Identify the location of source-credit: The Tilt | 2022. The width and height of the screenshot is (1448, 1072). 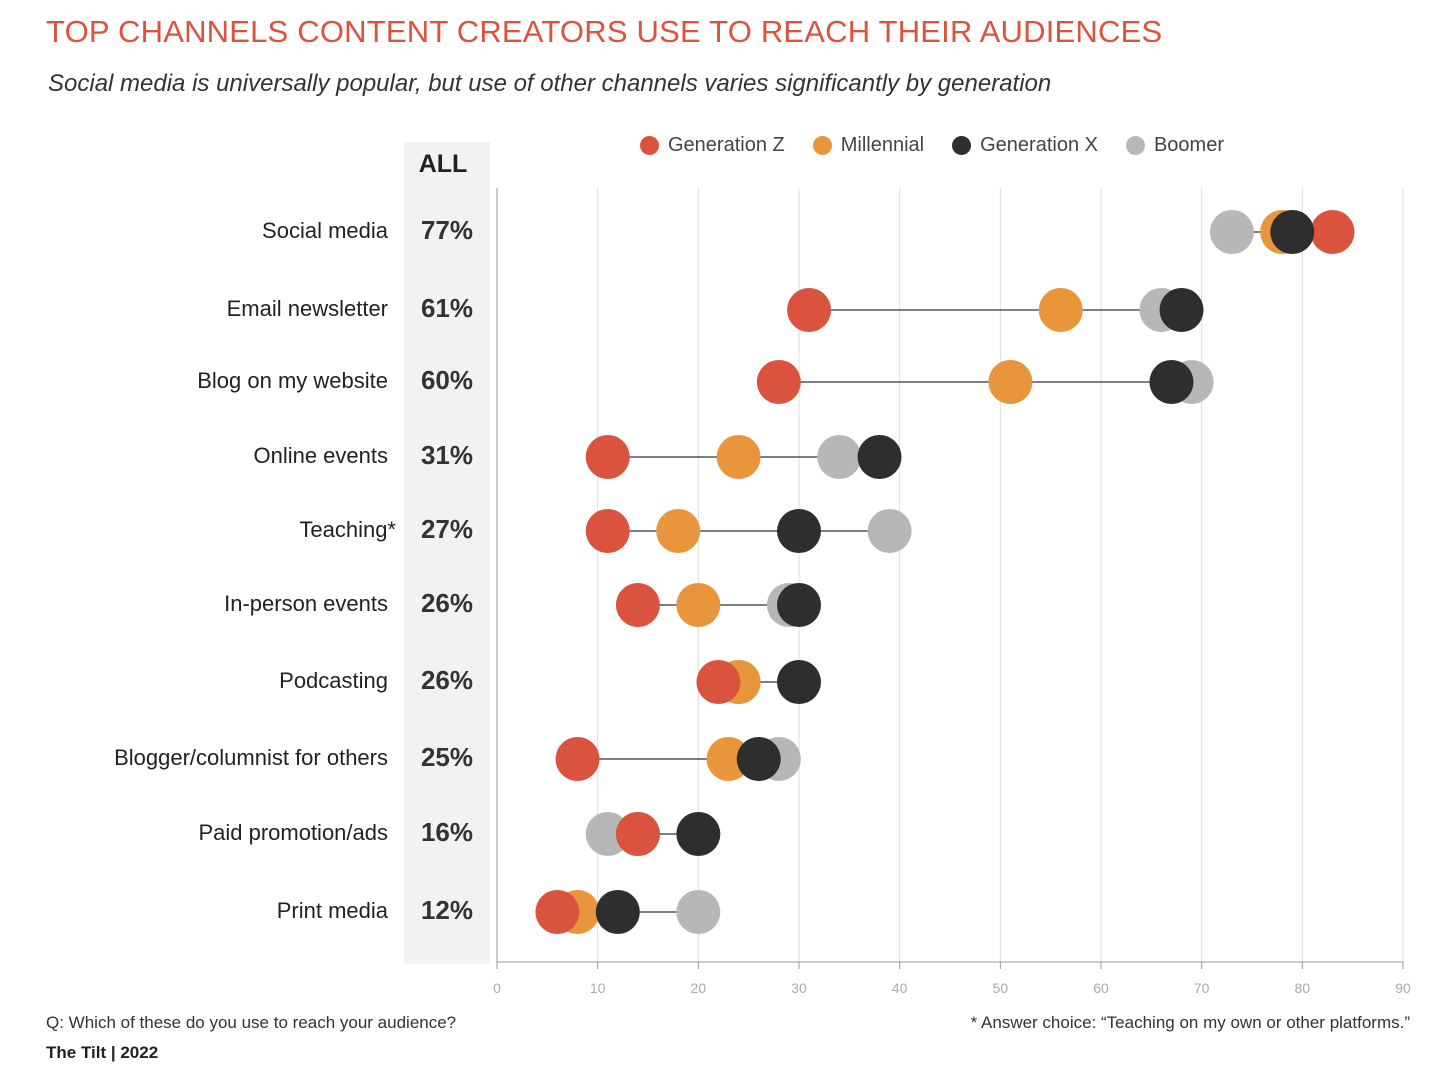
(102, 1052).